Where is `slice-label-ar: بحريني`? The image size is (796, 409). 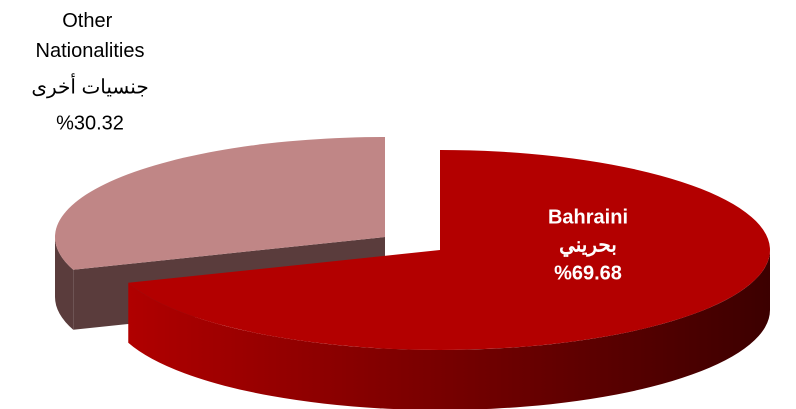 slice-label-ar: بحريني is located at coordinates (588, 245).